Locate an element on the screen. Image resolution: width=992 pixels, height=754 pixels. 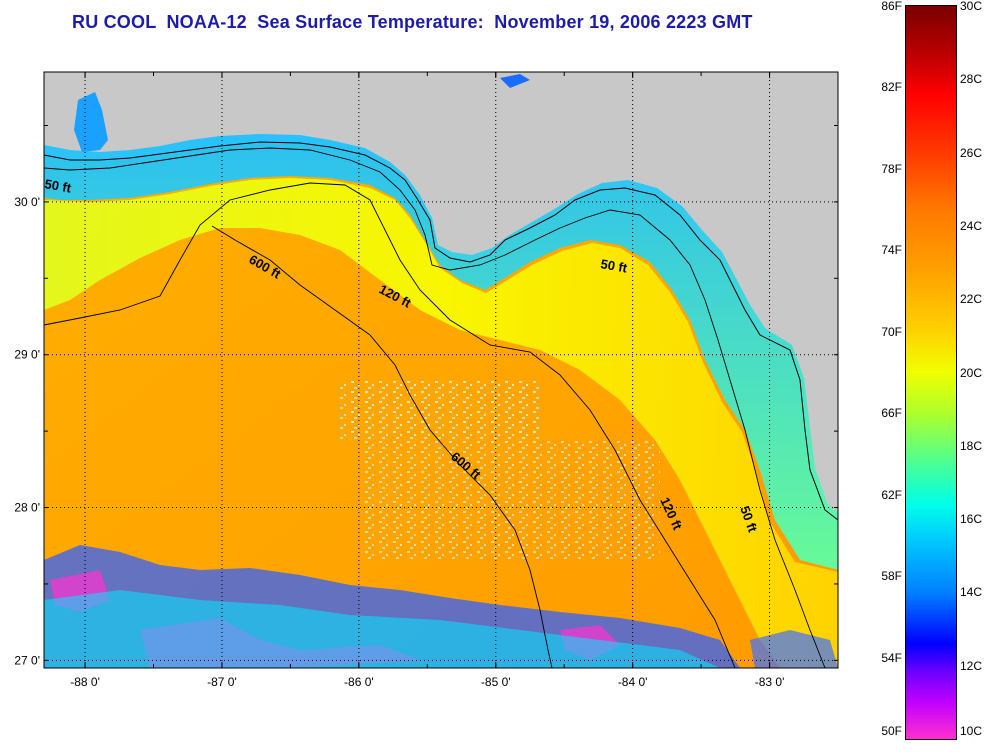
colorbar-fahrenheit-label: 86F is located at coordinates (891, 6).